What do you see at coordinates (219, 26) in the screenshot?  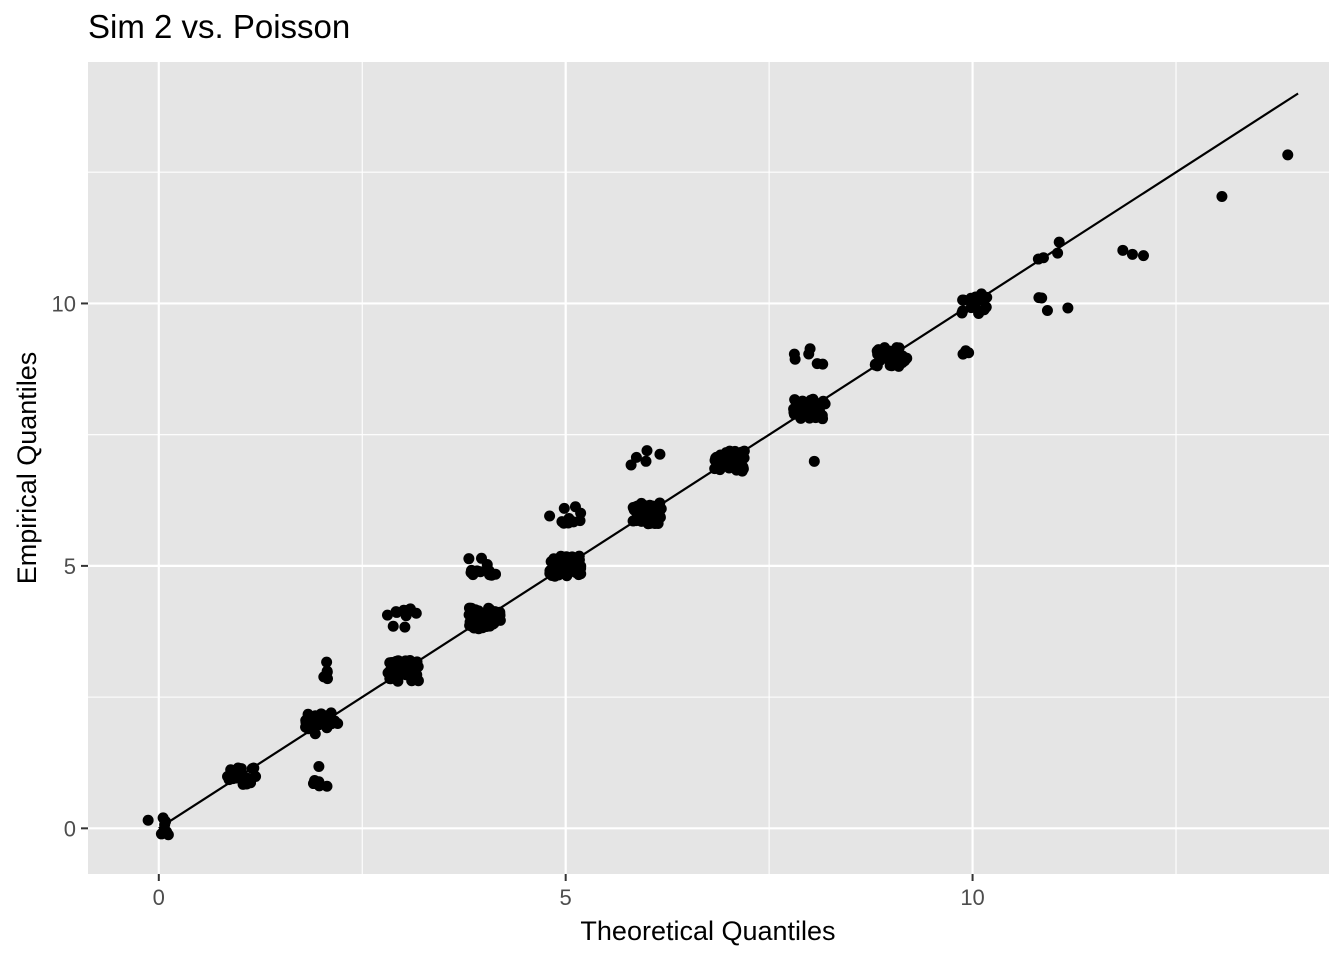 I see `chart-title: Sim 2 vs. Poisson` at bounding box center [219, 26].